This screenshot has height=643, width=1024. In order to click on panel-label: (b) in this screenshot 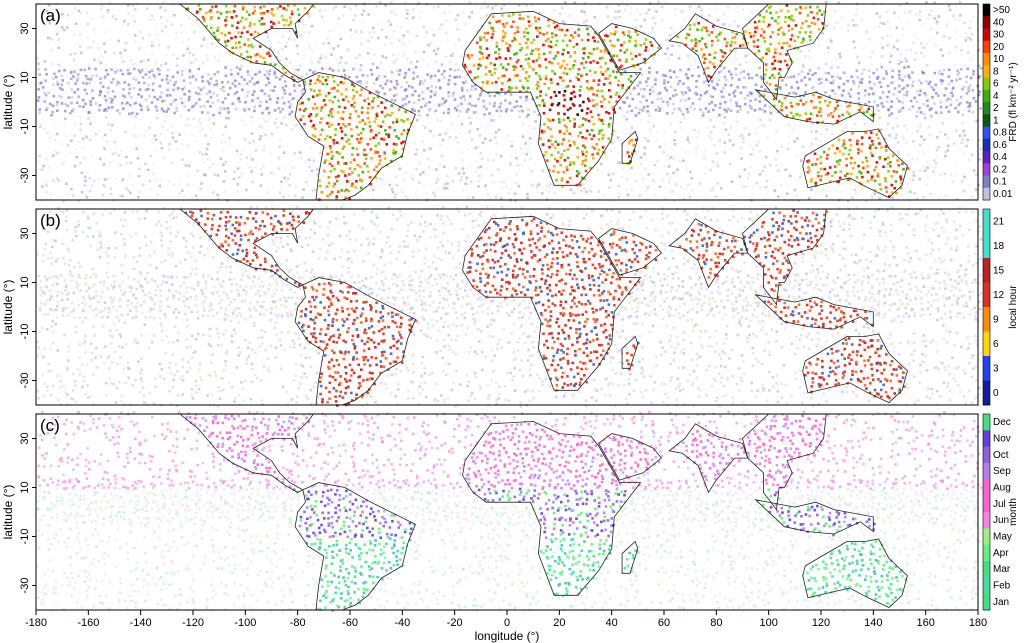, I will do `click(50, 220)`.